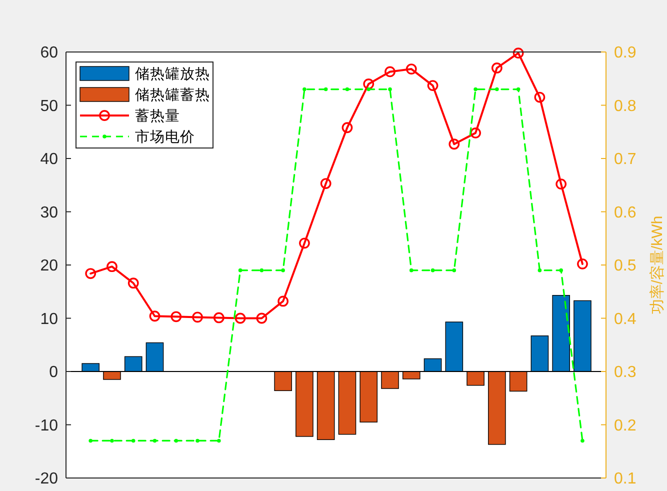 Image resolution: width=667 pixels, height=491 pixels. Describe the element at coordinates (625, 53) in the screenshot. I see `y2-tick-label: 0.9` at that location.